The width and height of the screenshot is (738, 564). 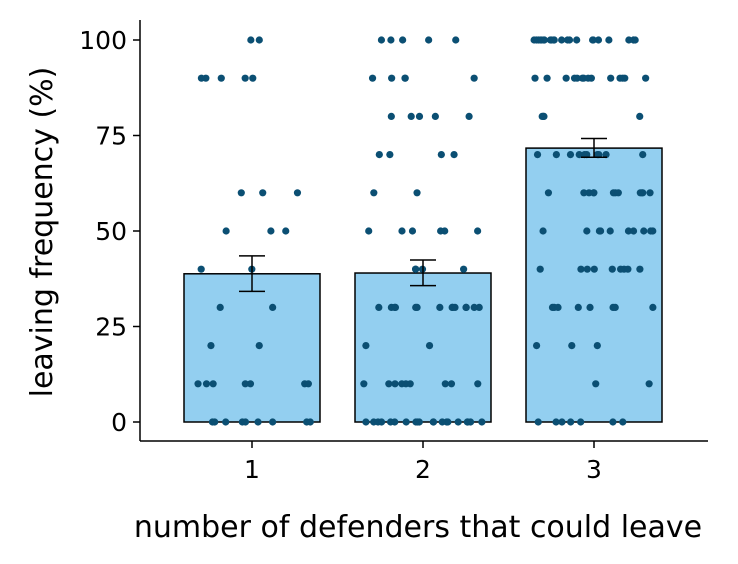 What do you see at coordinates (103, 40) in the screenshot?
I see `y-tick-label: 100` at bounding box center [103, 40].